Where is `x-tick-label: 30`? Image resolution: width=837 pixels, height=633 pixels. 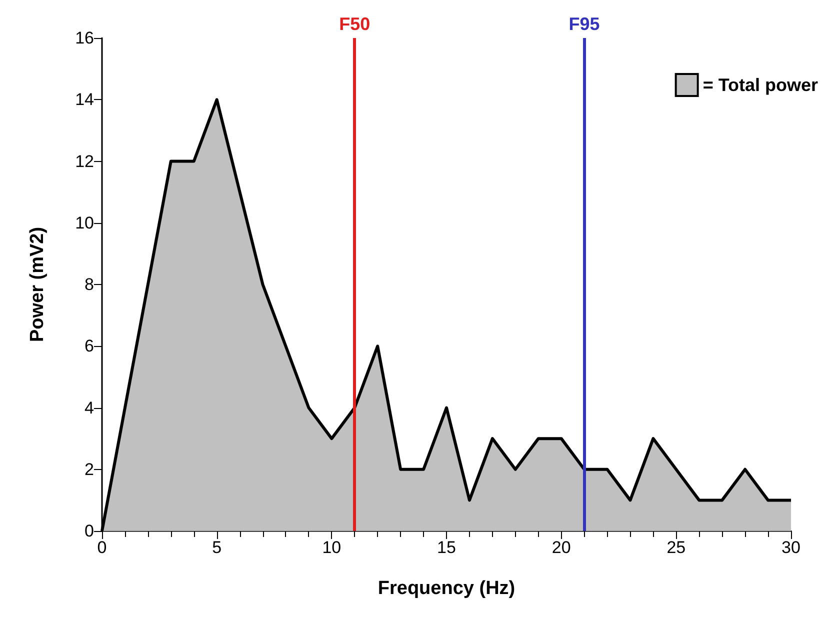 x-tick-label: 30 is located at coordinates (791, 547).